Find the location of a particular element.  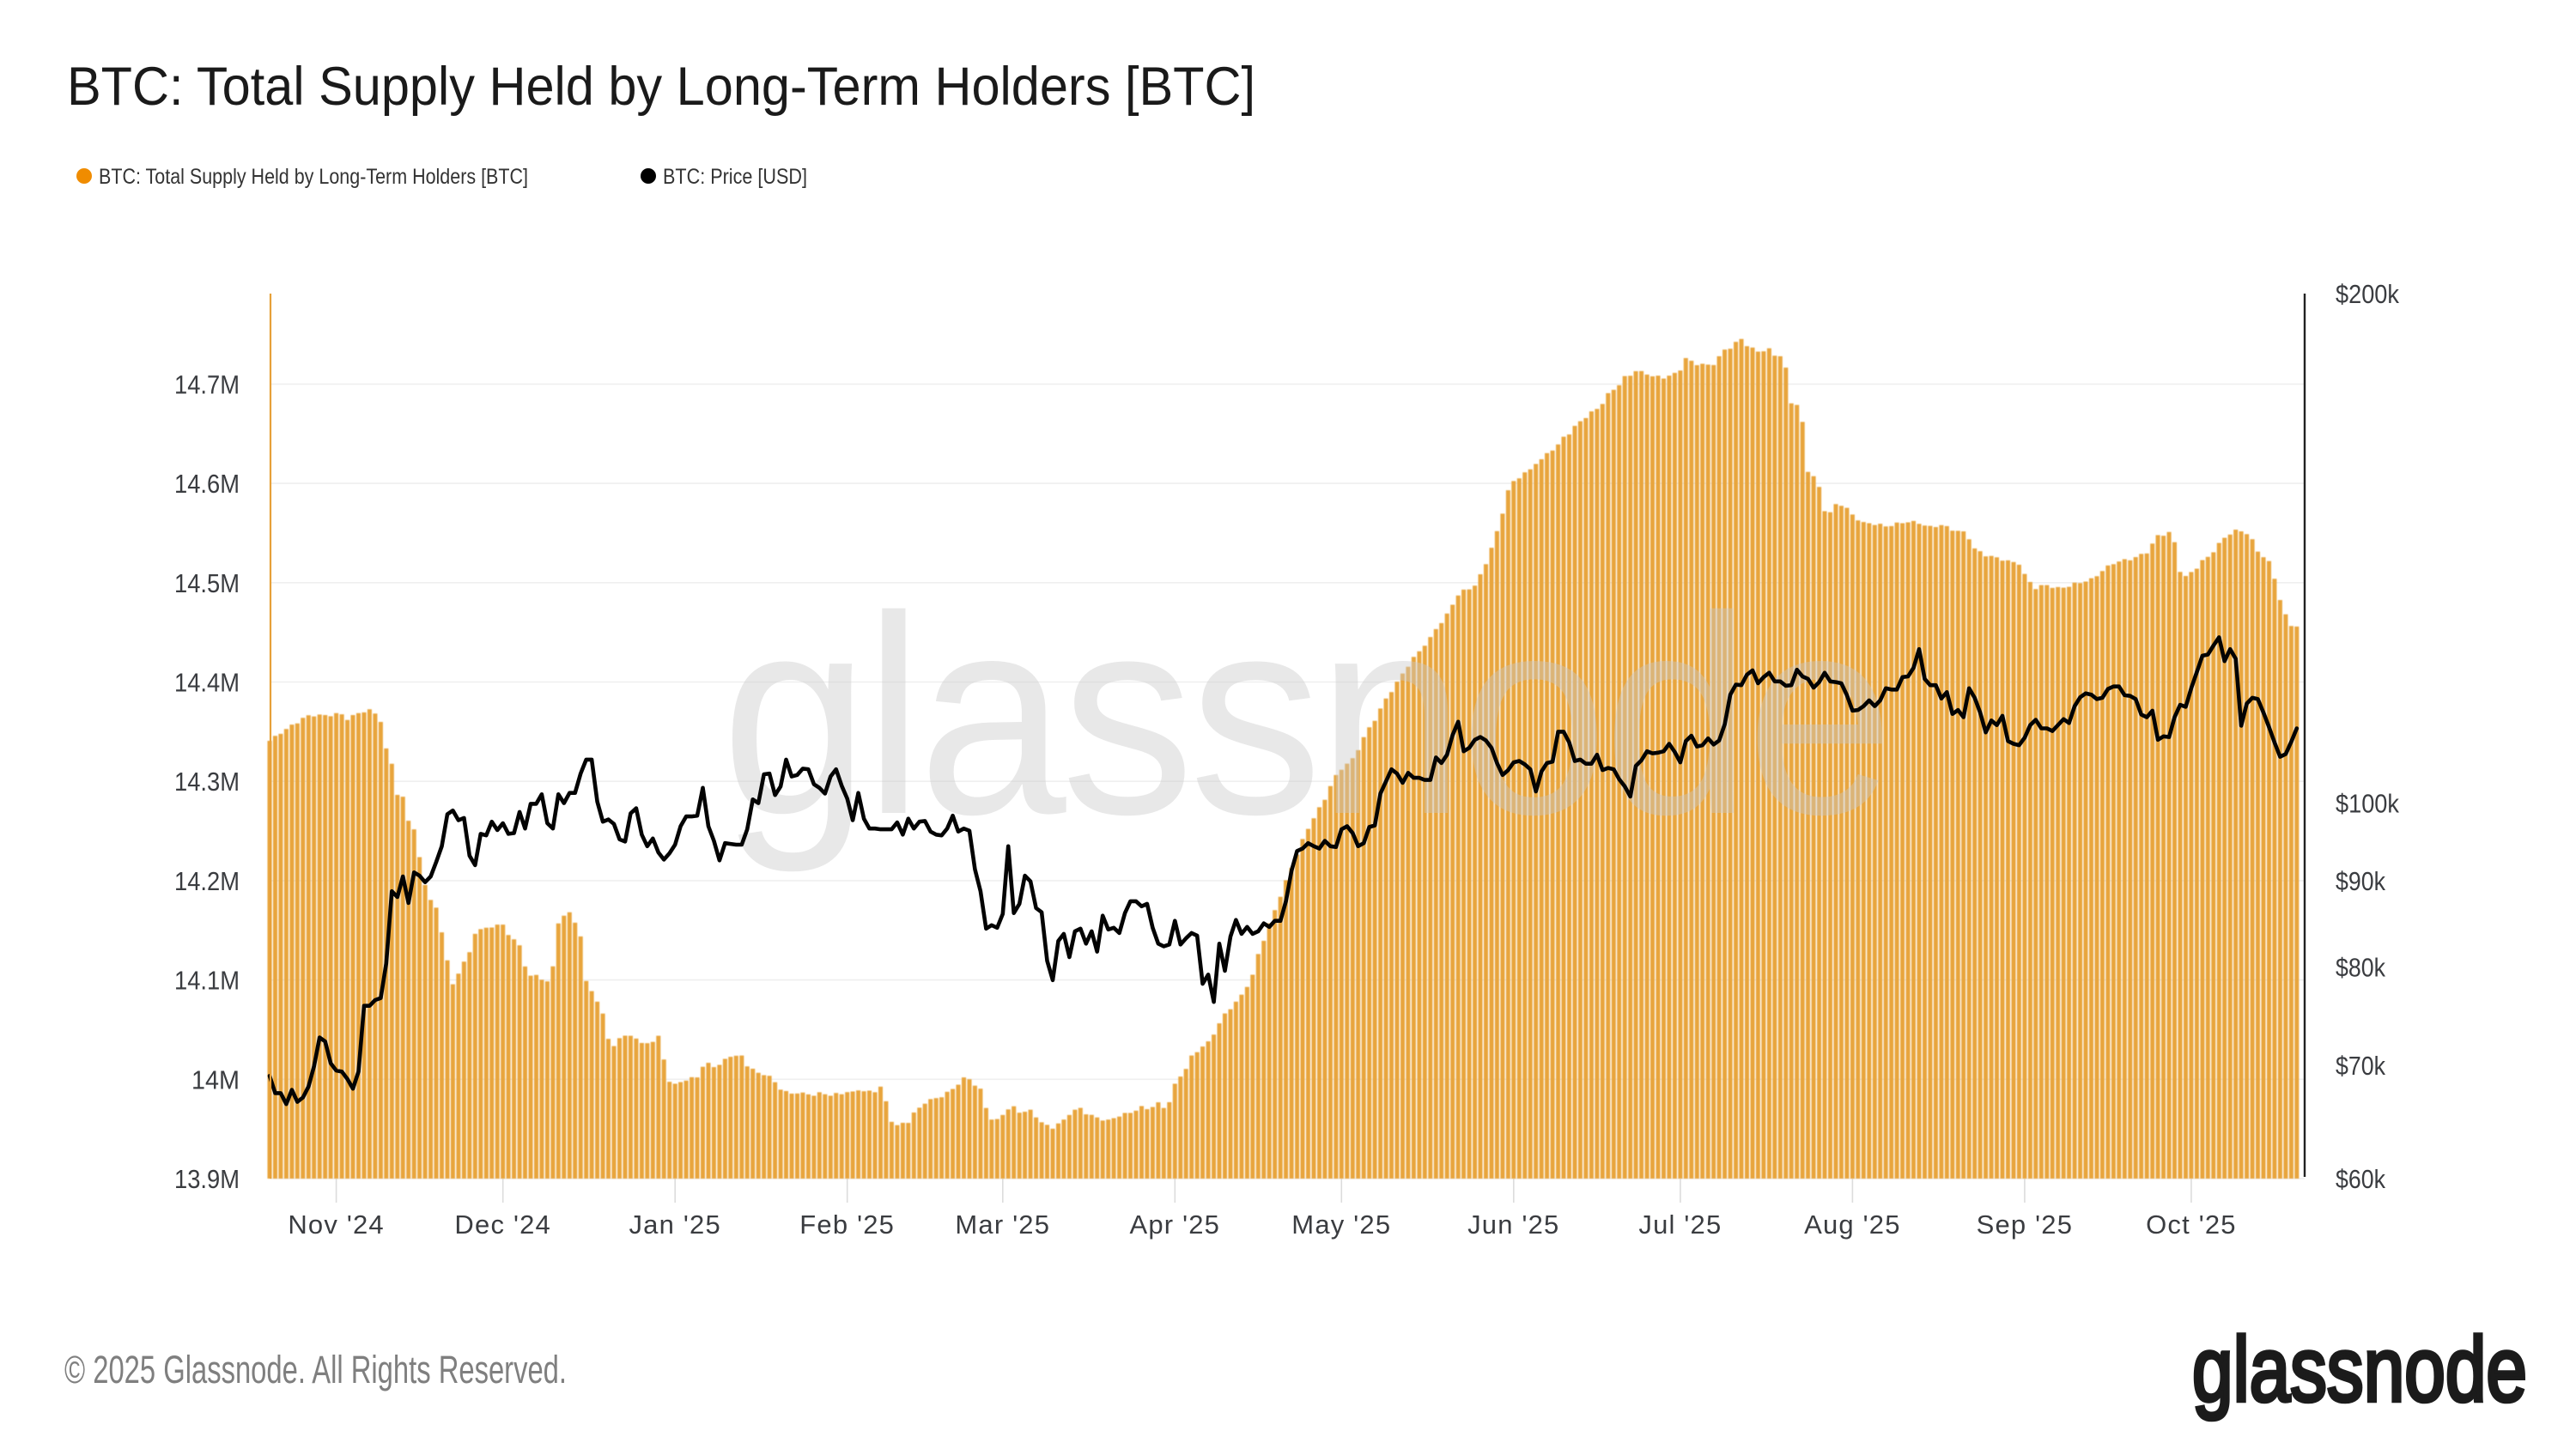

svg-text: Jul '25 is located at coordinates (1680, 1225).